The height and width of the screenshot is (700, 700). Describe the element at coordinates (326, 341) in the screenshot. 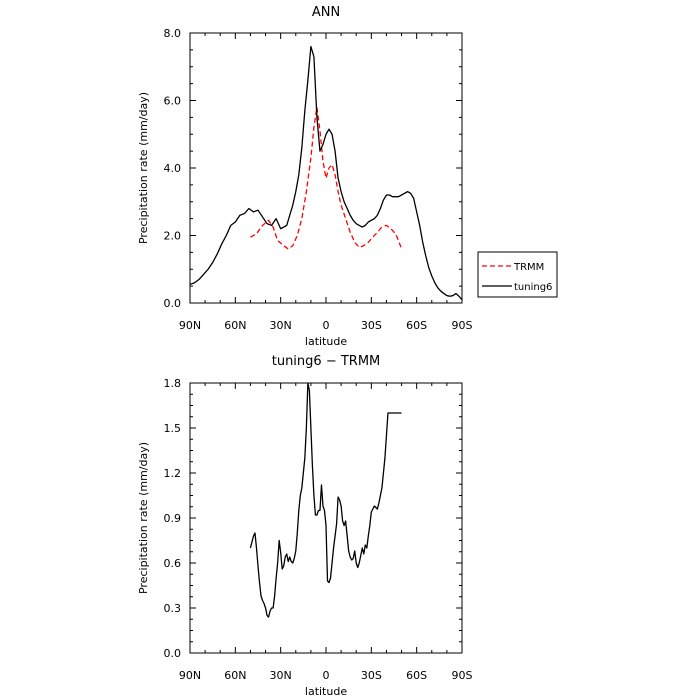

I see `top-x-axis-label: latitude` at that location.